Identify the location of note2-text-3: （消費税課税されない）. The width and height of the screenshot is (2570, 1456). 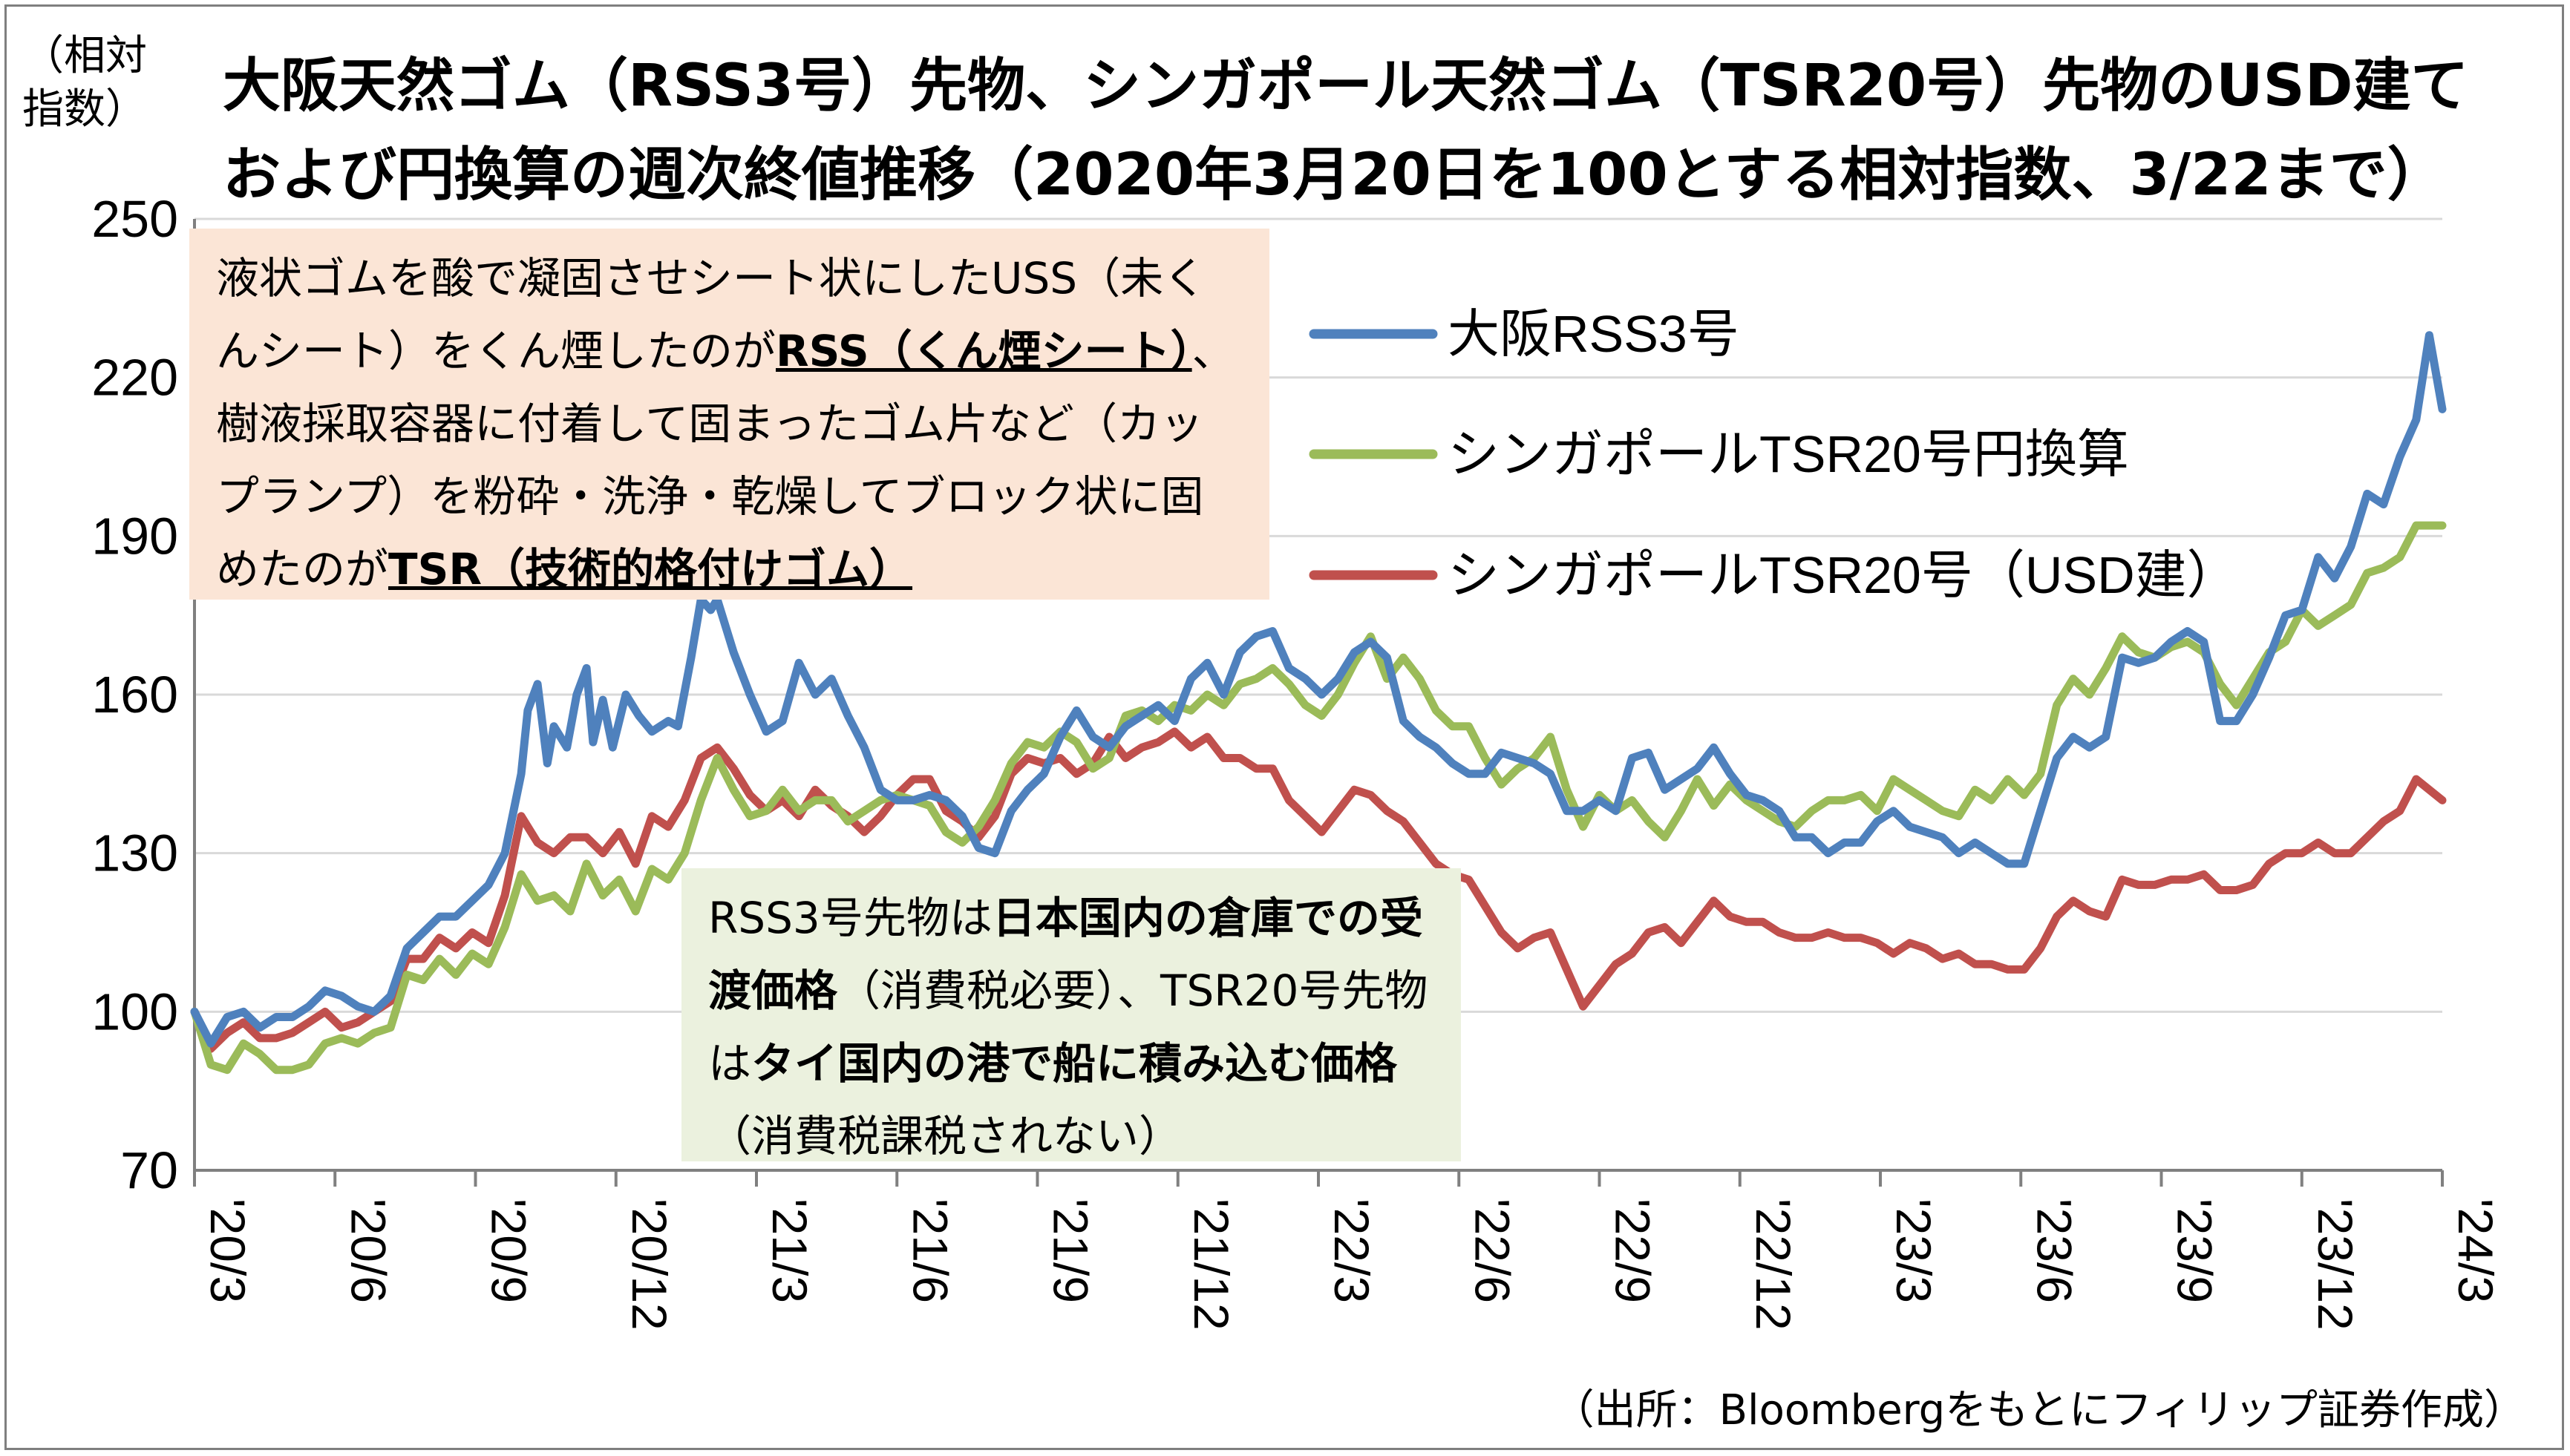
(946, 1136).